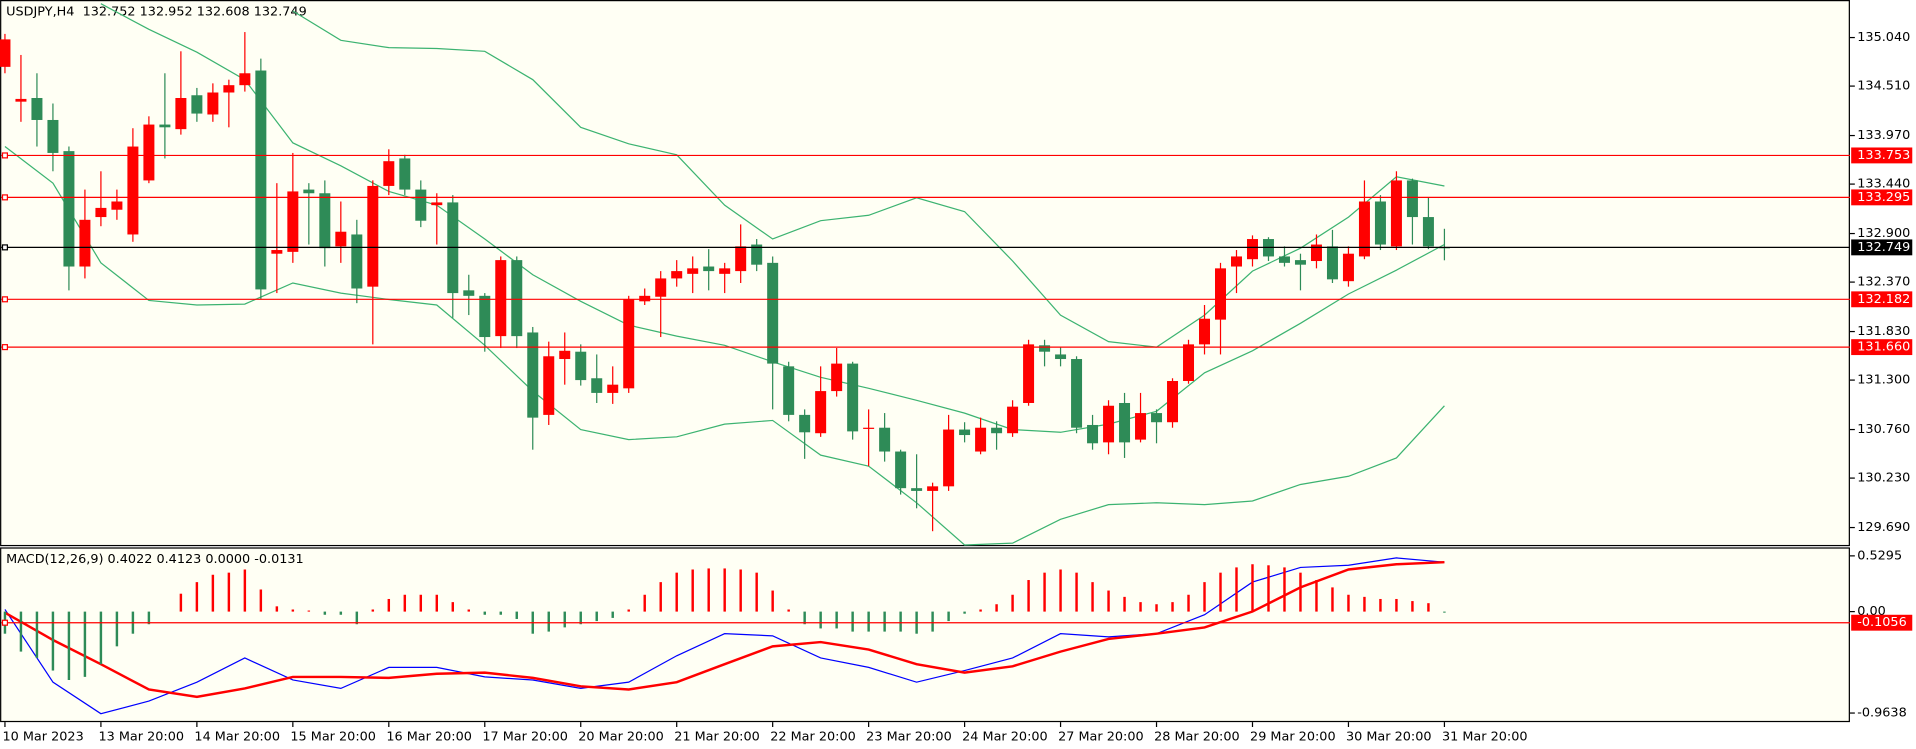 Image resolution: width=1916 pixels, height=749 pixels. Describe the element at coordinates (1883, 282) in the screenshot. I see `y-tick-label: 132.370` at that location.